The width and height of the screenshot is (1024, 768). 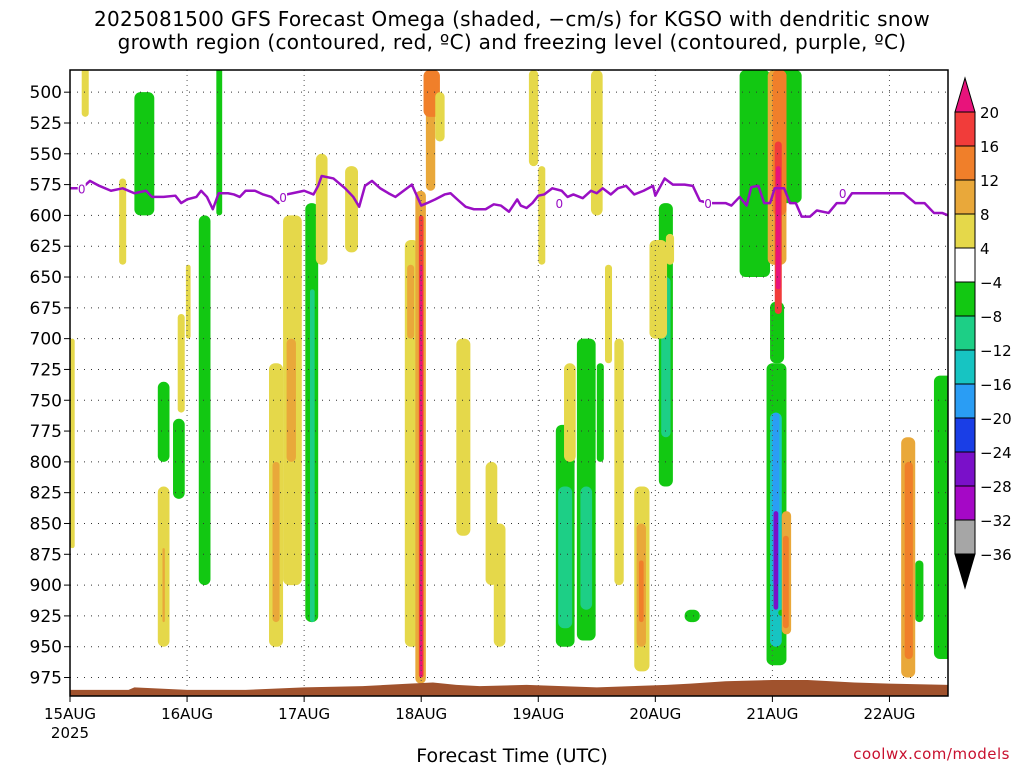 What do you see at coordinates (46, 648) in the screenshot?
I see `y-tick-label: 950` at bounding box center [46, 648].